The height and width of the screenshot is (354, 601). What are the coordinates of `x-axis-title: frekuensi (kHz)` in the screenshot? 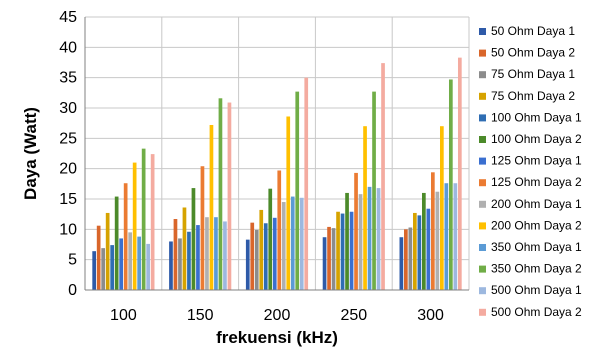 It's located at (277, 337).